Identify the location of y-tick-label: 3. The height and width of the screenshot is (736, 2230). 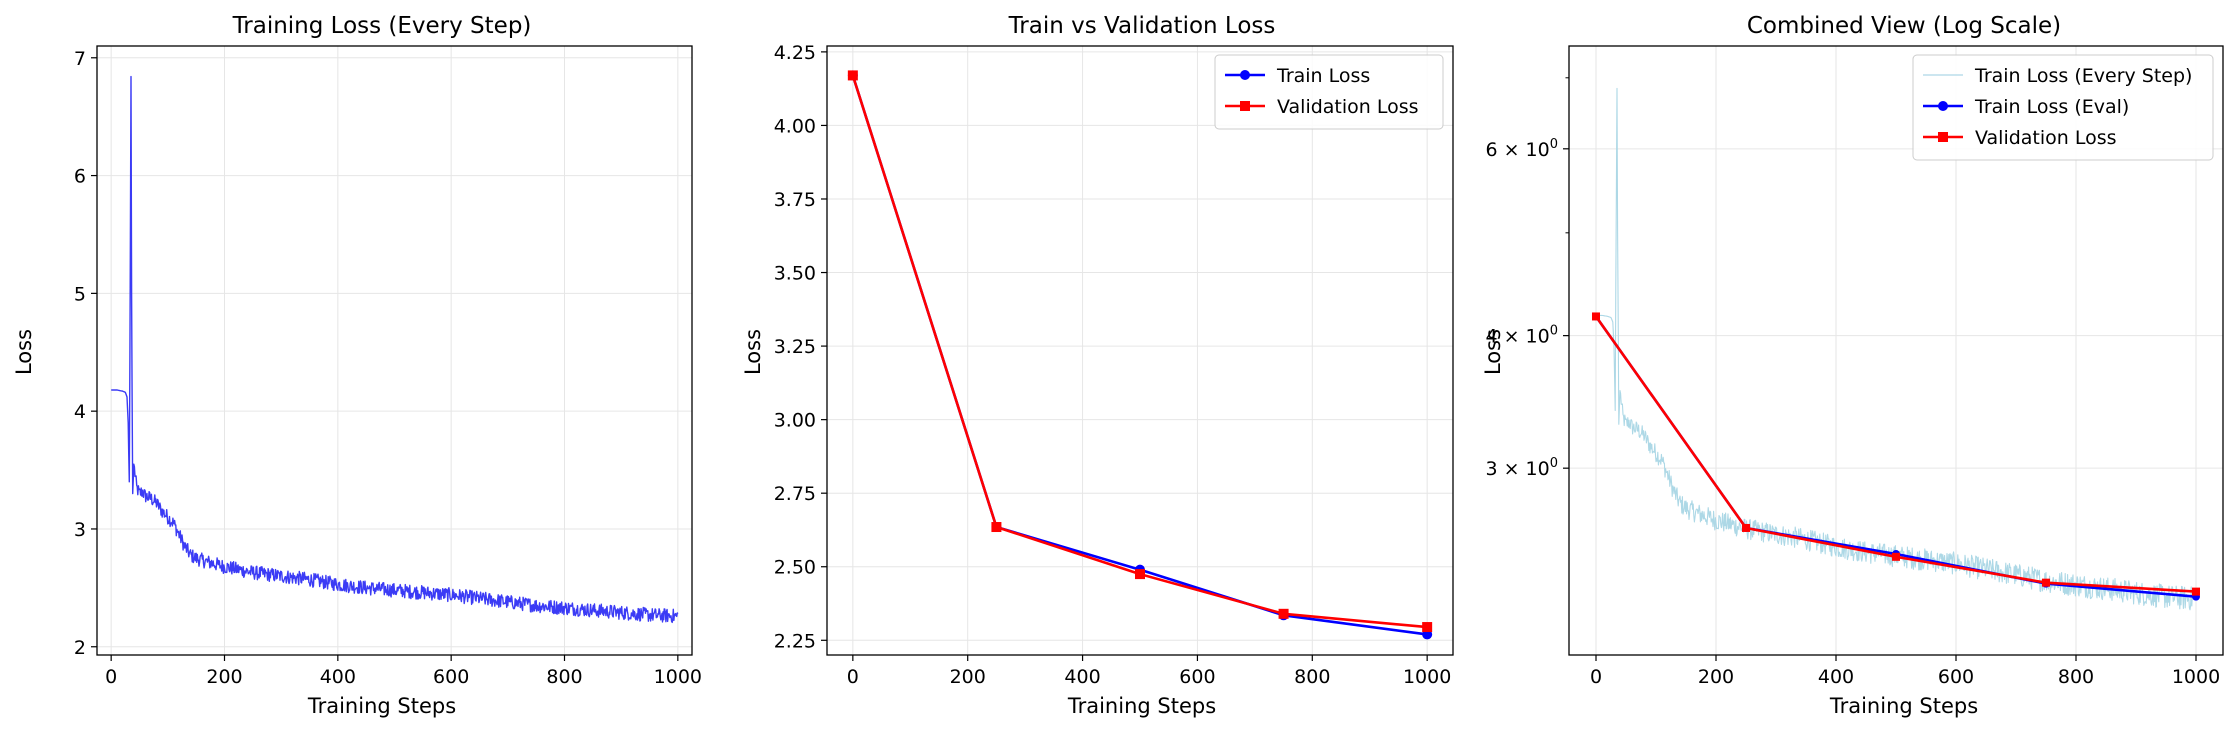
(80, 530).